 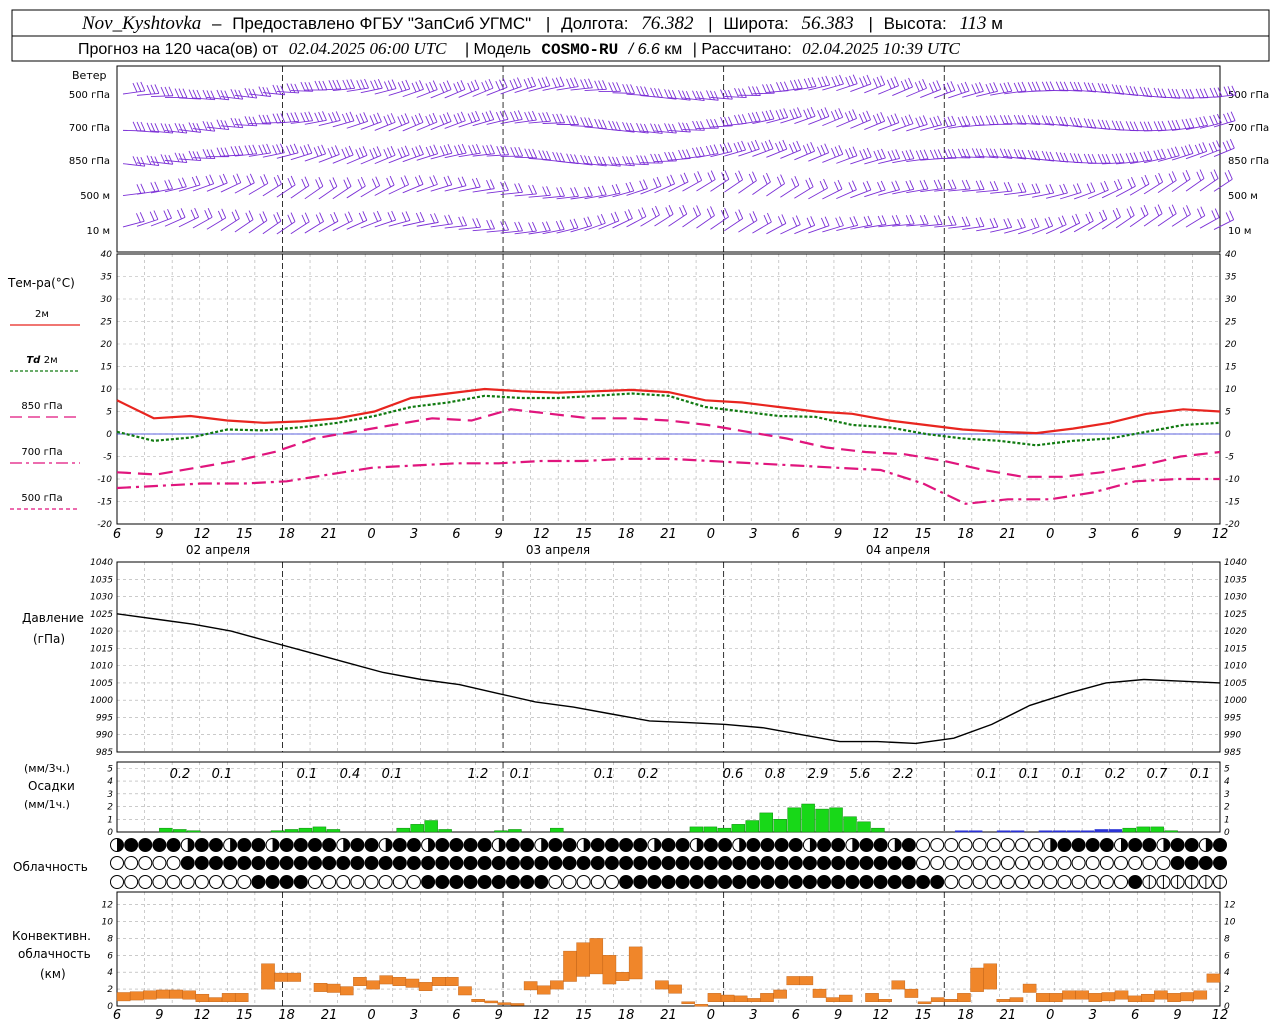 What do you see at coordinates (107, 255) in the screenshot?
I see `temp-ytick-left: 40` at bounding box center [107, 255].